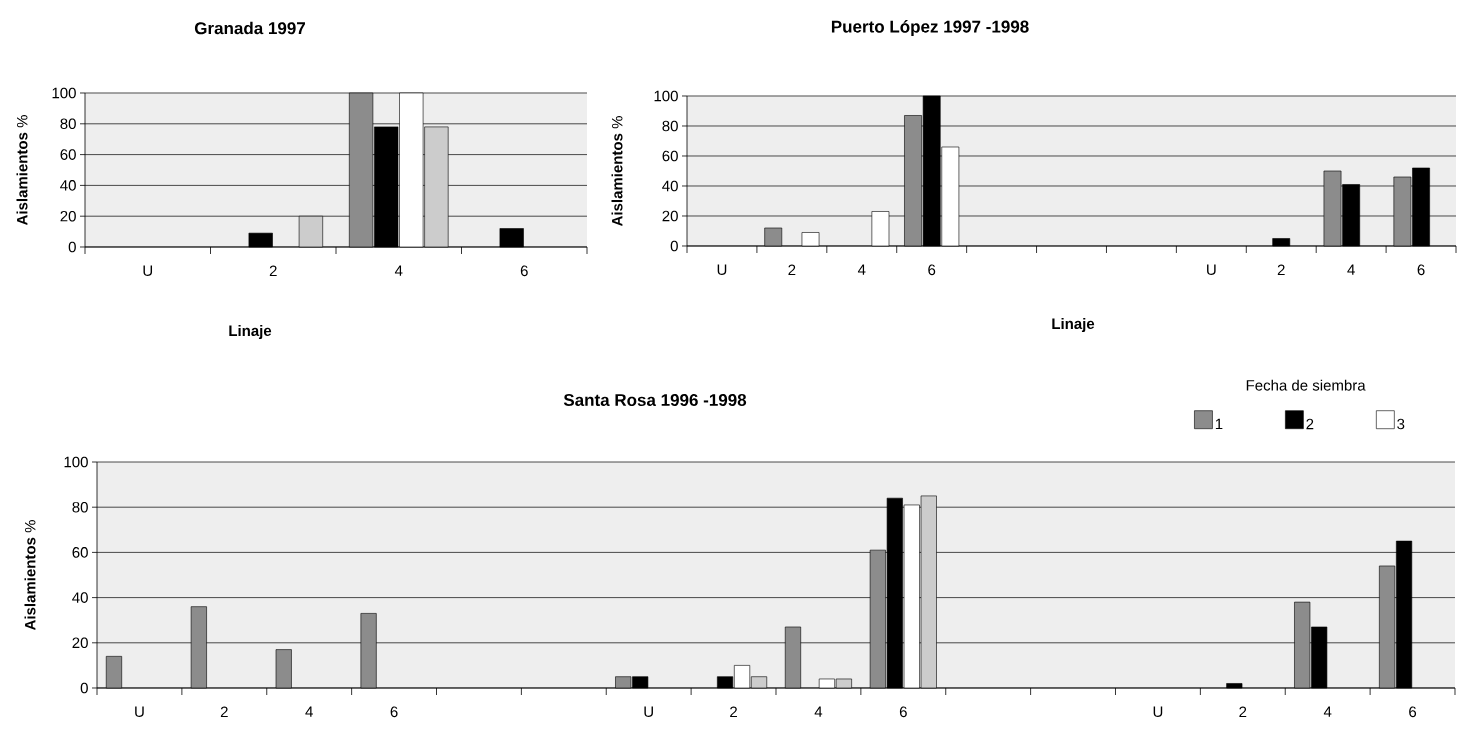  What do you see at coordinates (1219, 424) in the screenshot?
I see `legend-label: 1` at bounding box center [1219, 424].